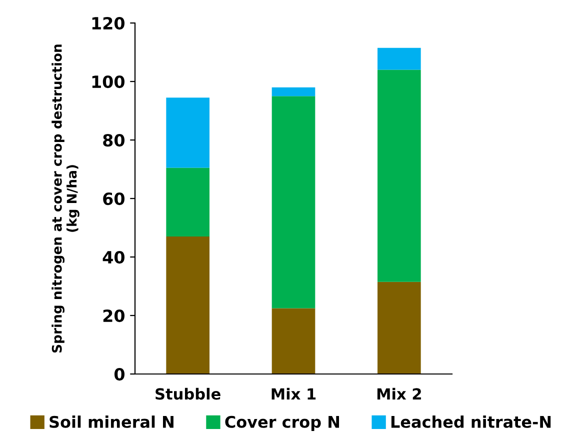 The image size is (583, 439). I want to click on y-tick-label: 0, so click(119, 374).